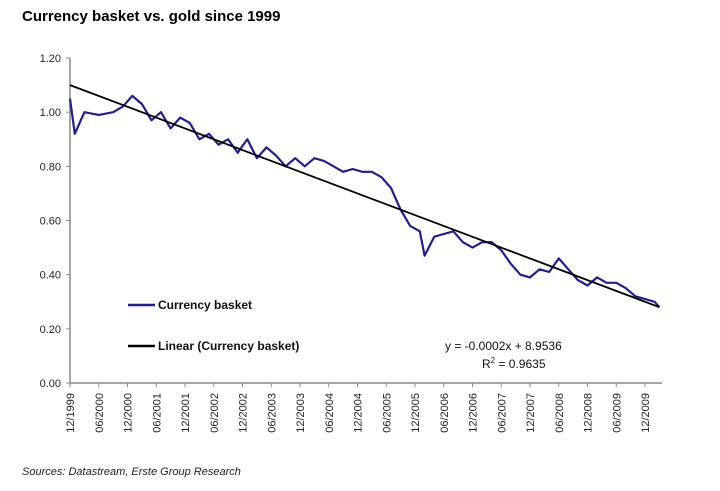 The image size is (720, 491). Describe the element at coordinates (272, 413) in the screenshot. I see `x-tick-label: 06/2003` at that location.